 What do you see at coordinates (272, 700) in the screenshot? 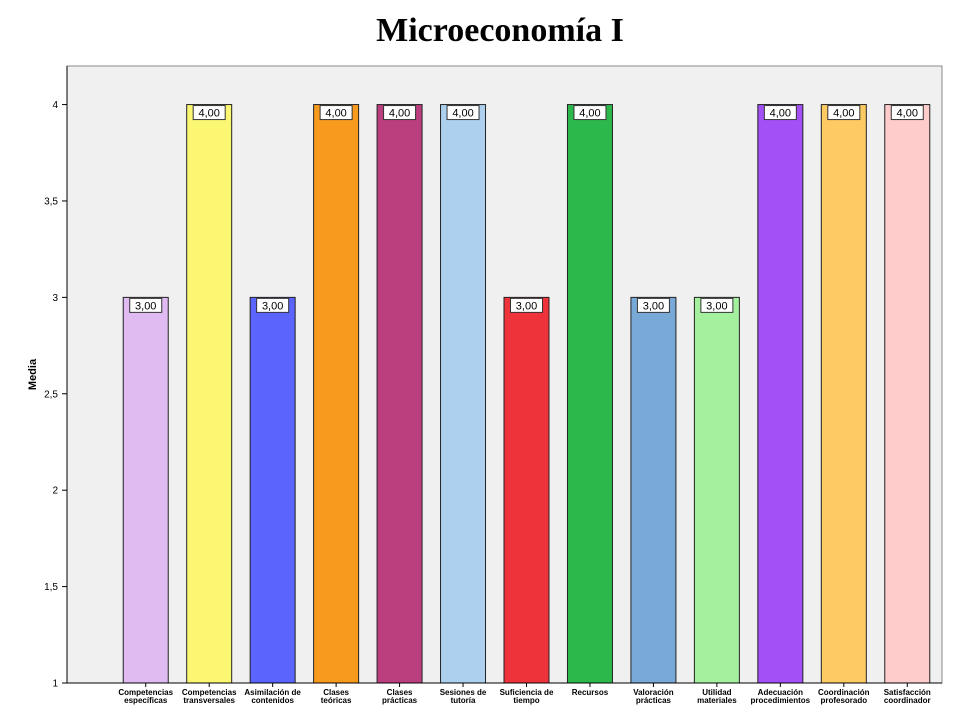
I see `x-tick-label: contenidos` at bounding box center [272, 700].